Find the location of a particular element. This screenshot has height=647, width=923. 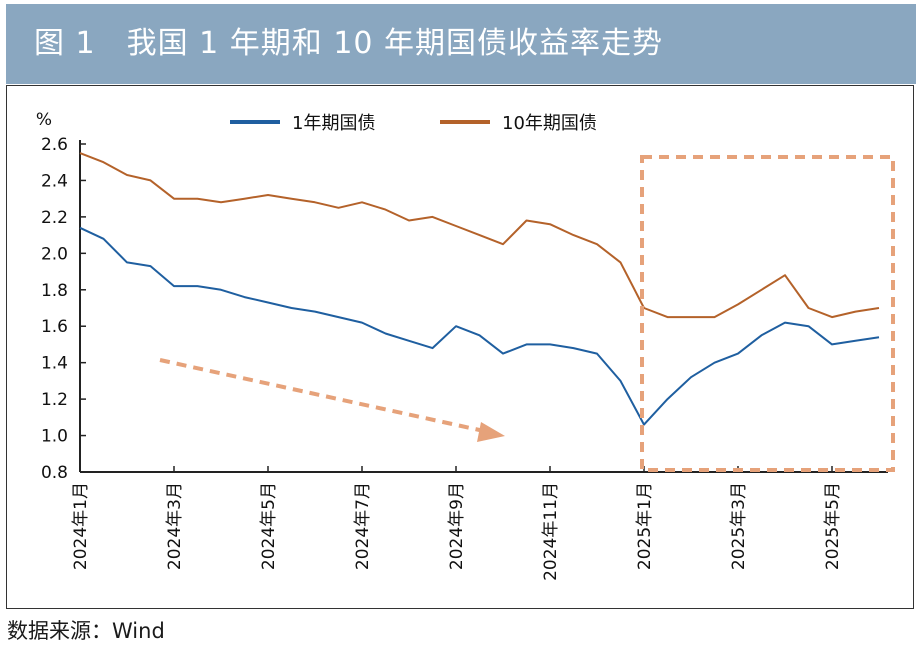

figure-title-bar: 图 1 我国 1 年期和 10 年期国债收益率走势 is located at coordinates (461, 44).